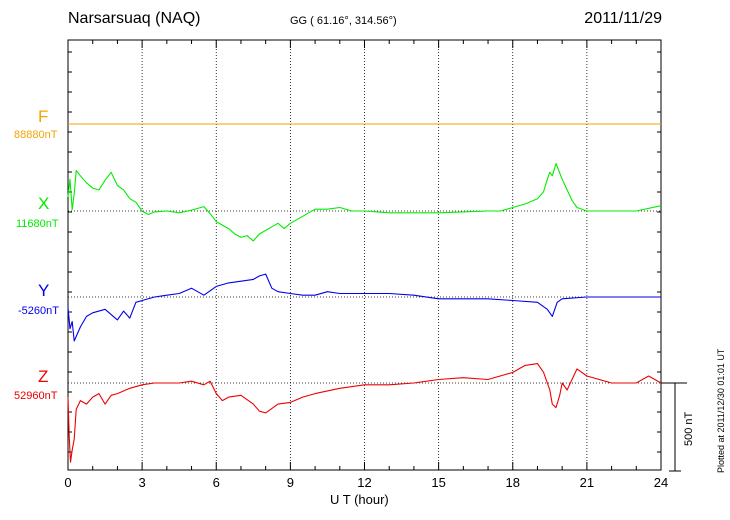 The height and width of the screenshot is (520, 730). I want to click on chart-date: 2011/11/29, so click(623, 18).